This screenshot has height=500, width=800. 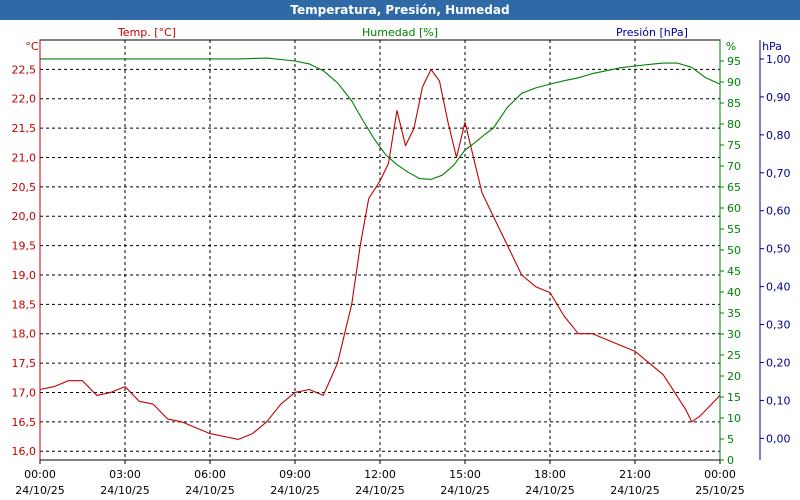 I want to click on hum-tick-label: 35, so click(x=734, y=313).